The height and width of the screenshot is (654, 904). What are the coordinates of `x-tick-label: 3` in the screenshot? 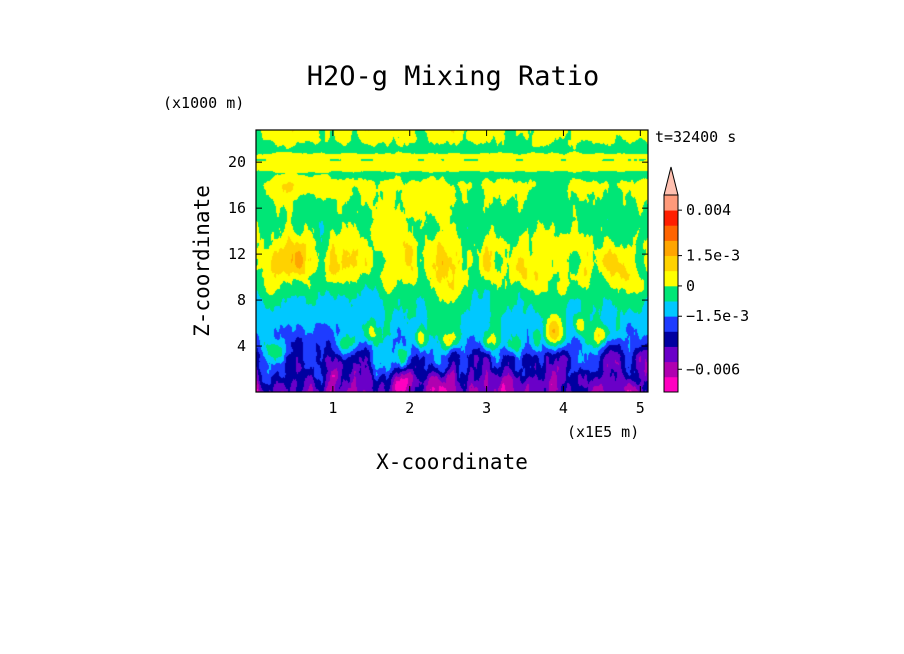 It's located at (486, 408).